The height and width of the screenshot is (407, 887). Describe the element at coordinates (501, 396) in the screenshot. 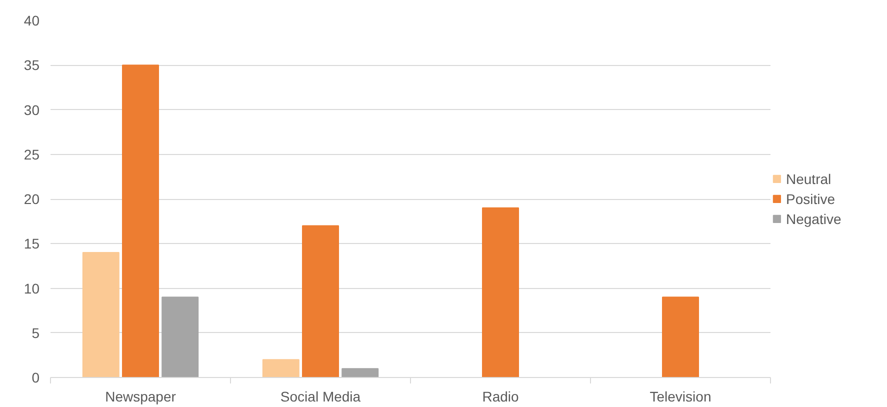

I see `x-tick-label: Radio` at that location.